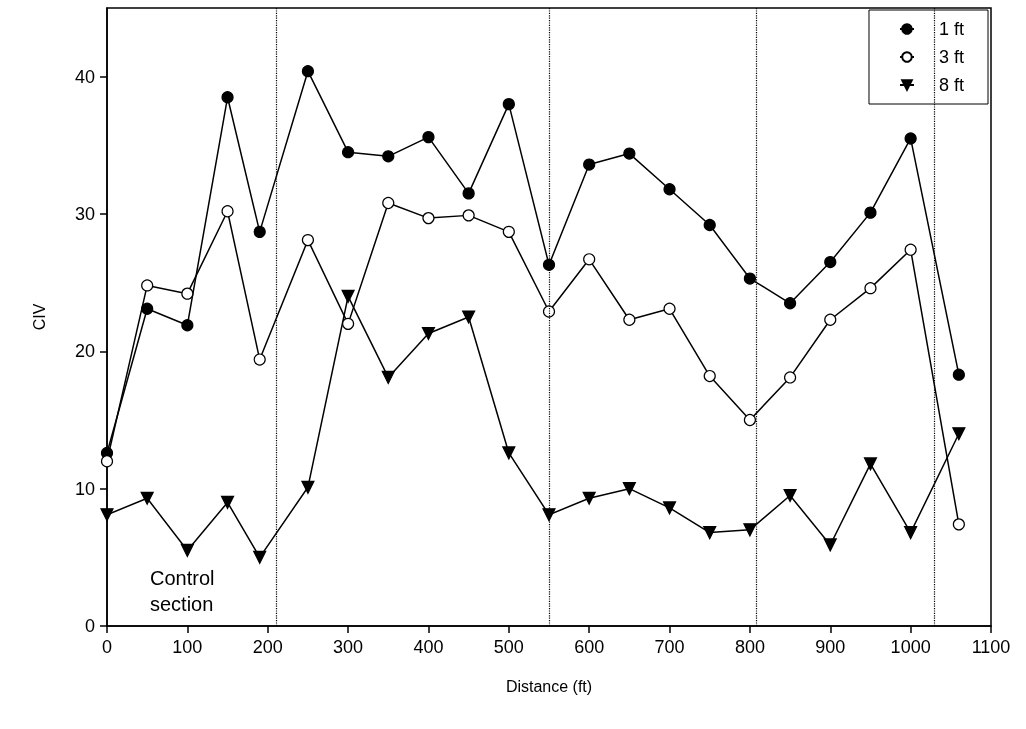 This screenshot has height=729, width=1026. I want to click on x-tick-label: 300, so click(348, 647).